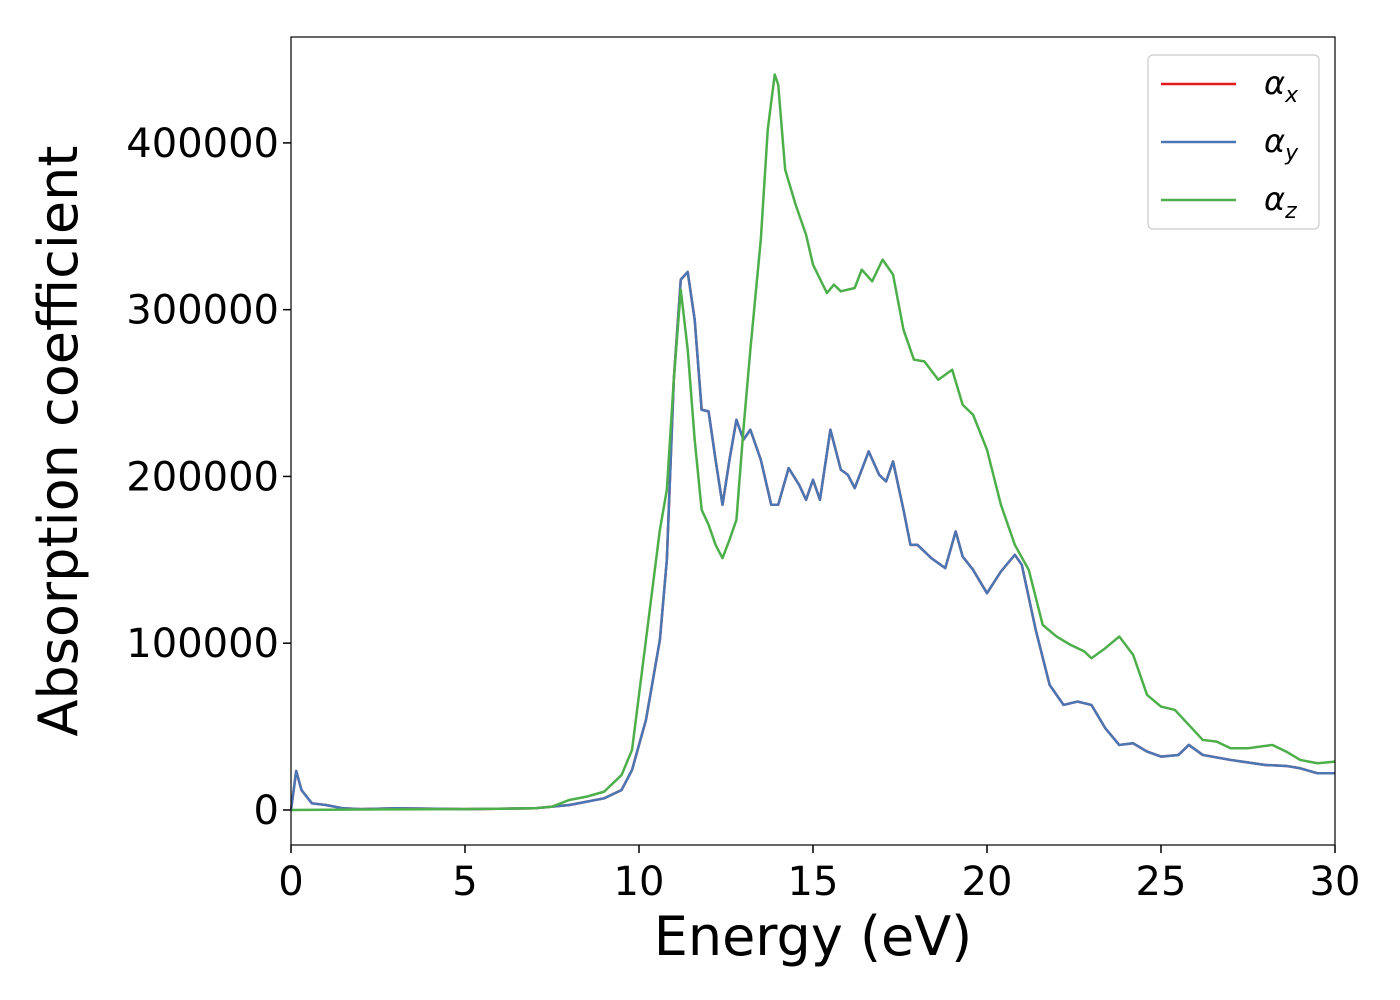 This screenshot has height=1000, width=1400. Describe the element at coordinates (202, 311) in the screenshot. I see `y-tick-label: 300000` at that location.